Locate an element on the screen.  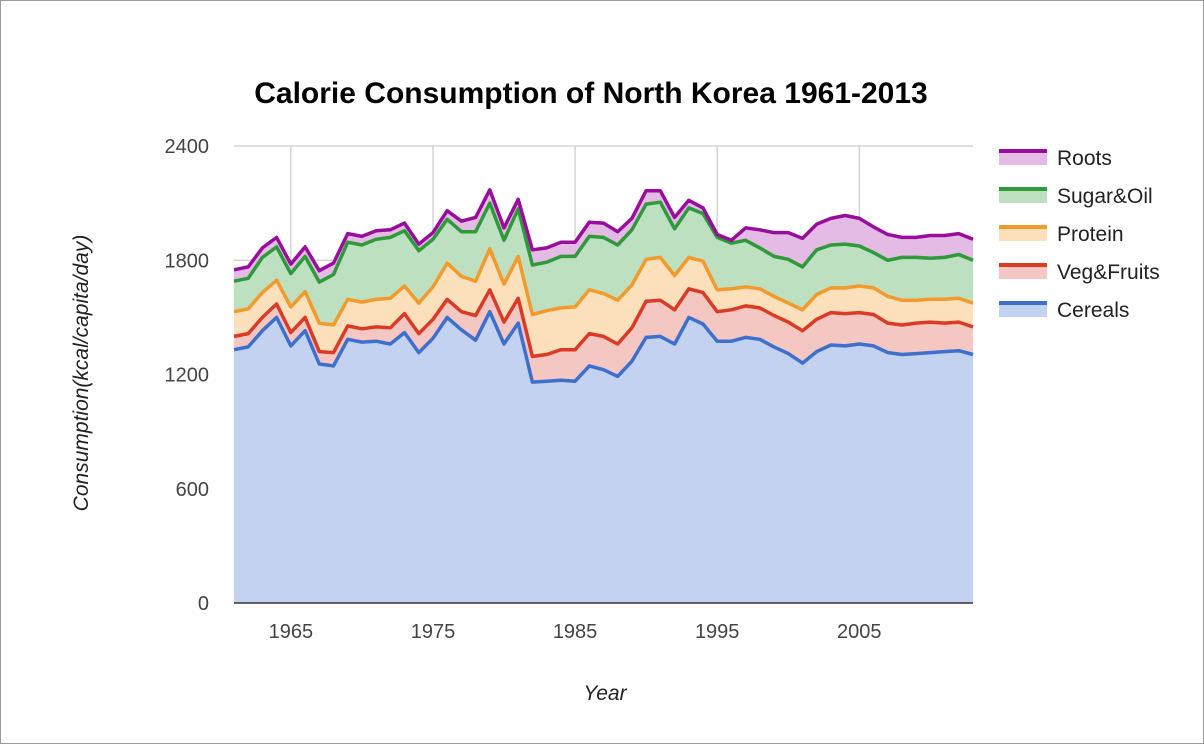
legend-label: Veg&Fruits is located at coordinates (1108, 272).